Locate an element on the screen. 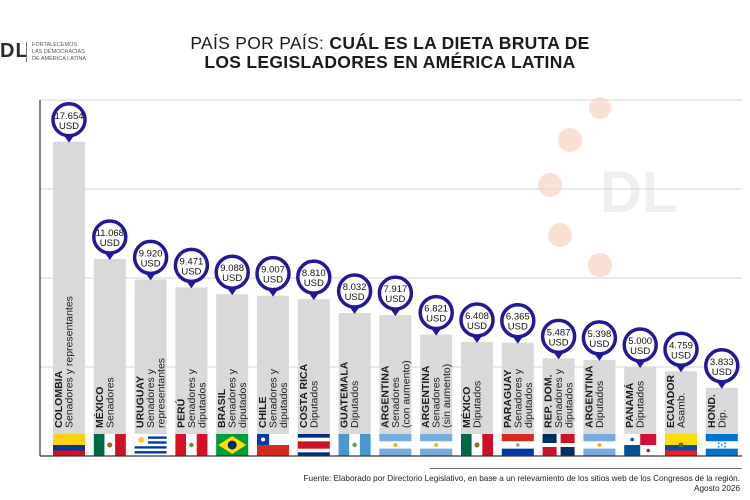 Image resolution: width=750 pixels, height=500 pixels. watermark-decoration: DL is located at coordinates (607, 187).